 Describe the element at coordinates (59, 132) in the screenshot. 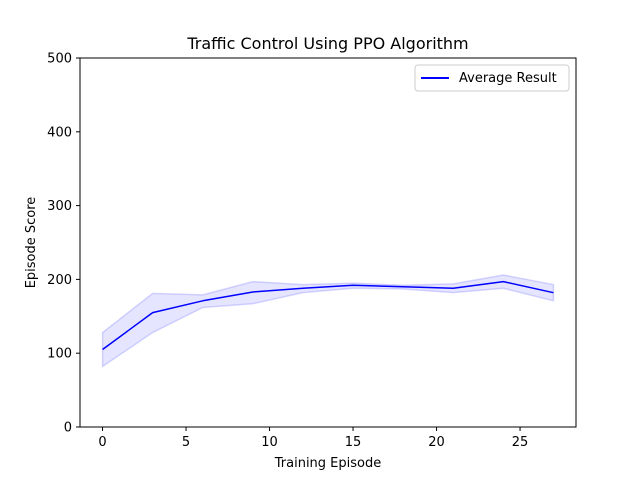

I see `y-tick-label: 400` at that location.